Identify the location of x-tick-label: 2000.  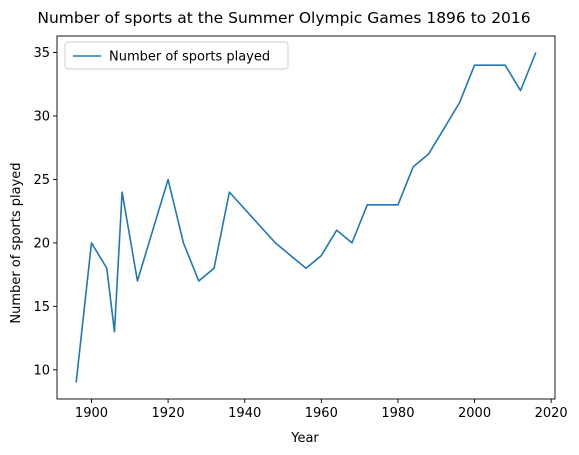
(474, 413).